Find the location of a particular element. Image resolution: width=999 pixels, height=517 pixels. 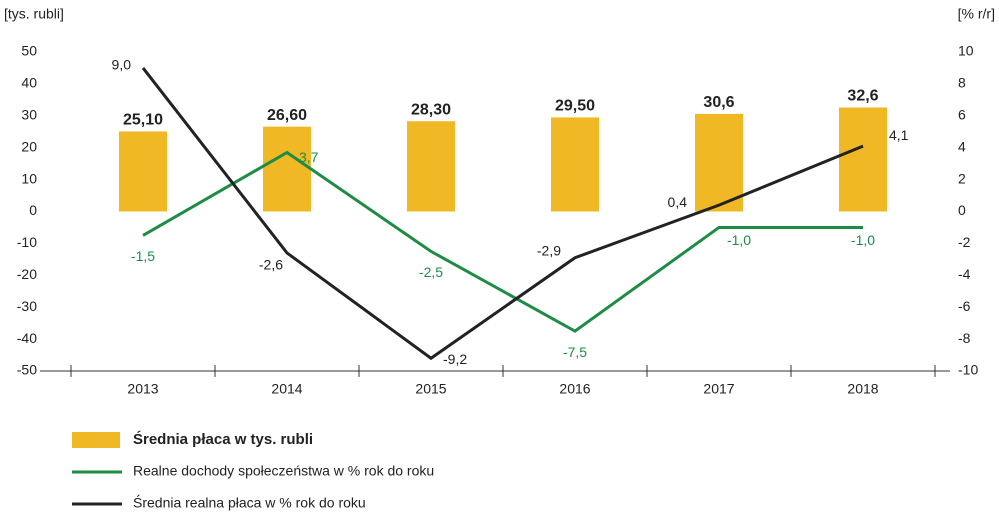

y2-tick-label: 4 is located at coordinates (962, 146).